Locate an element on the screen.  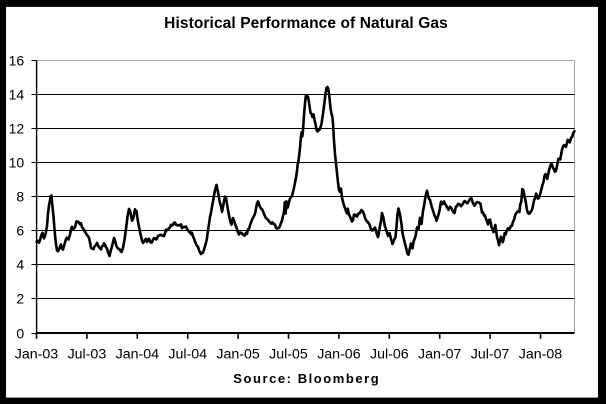
svg-text: Jul-03 is located at coordinates (87, 355).